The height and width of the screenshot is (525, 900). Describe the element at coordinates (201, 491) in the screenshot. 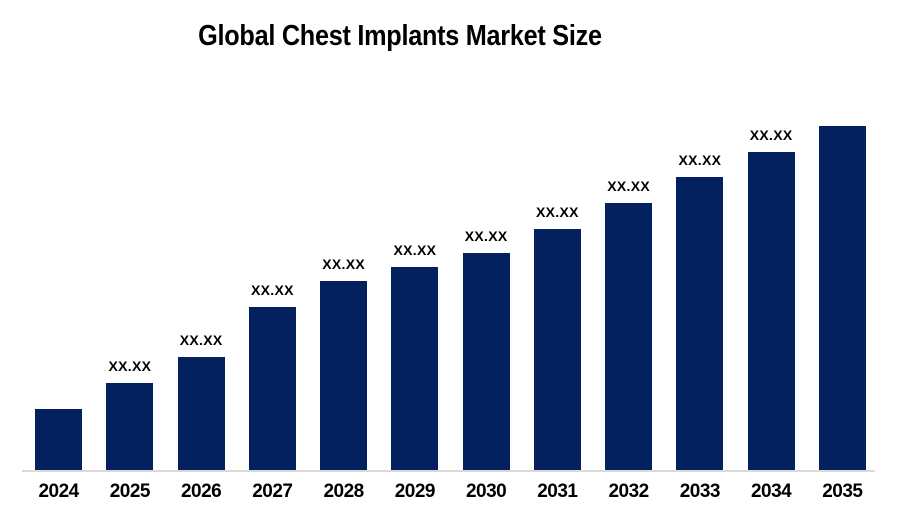

I see `x-tick-label: 2026` at that location.